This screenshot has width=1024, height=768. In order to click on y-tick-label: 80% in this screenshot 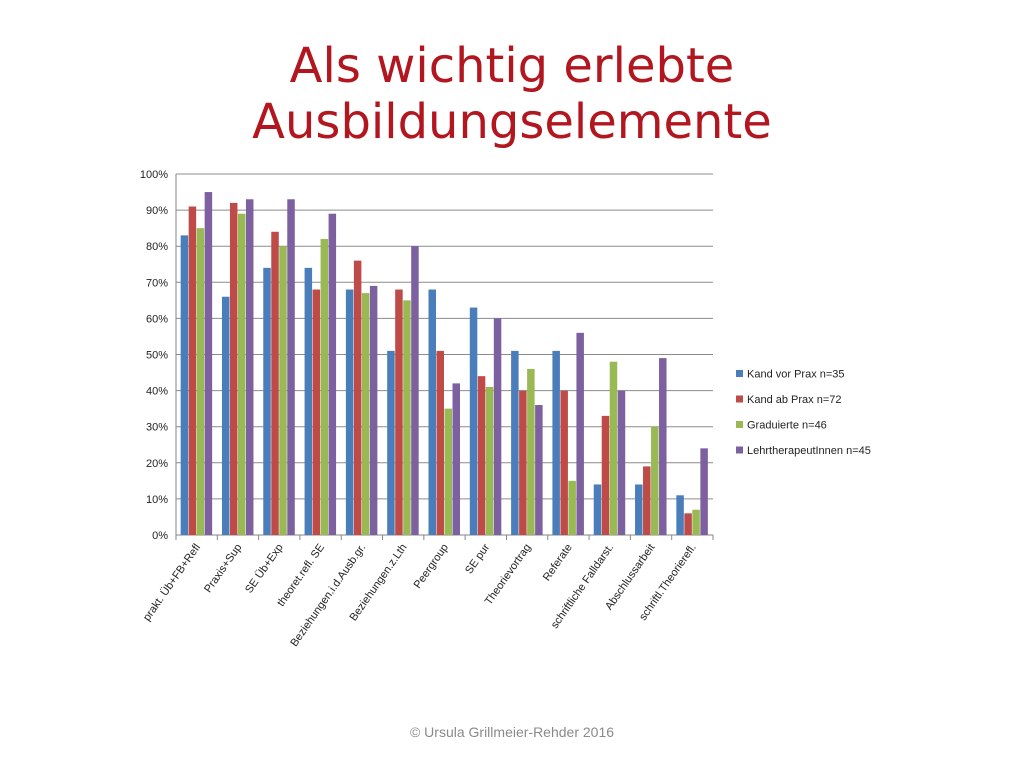, I will do `click(157, 247)`.